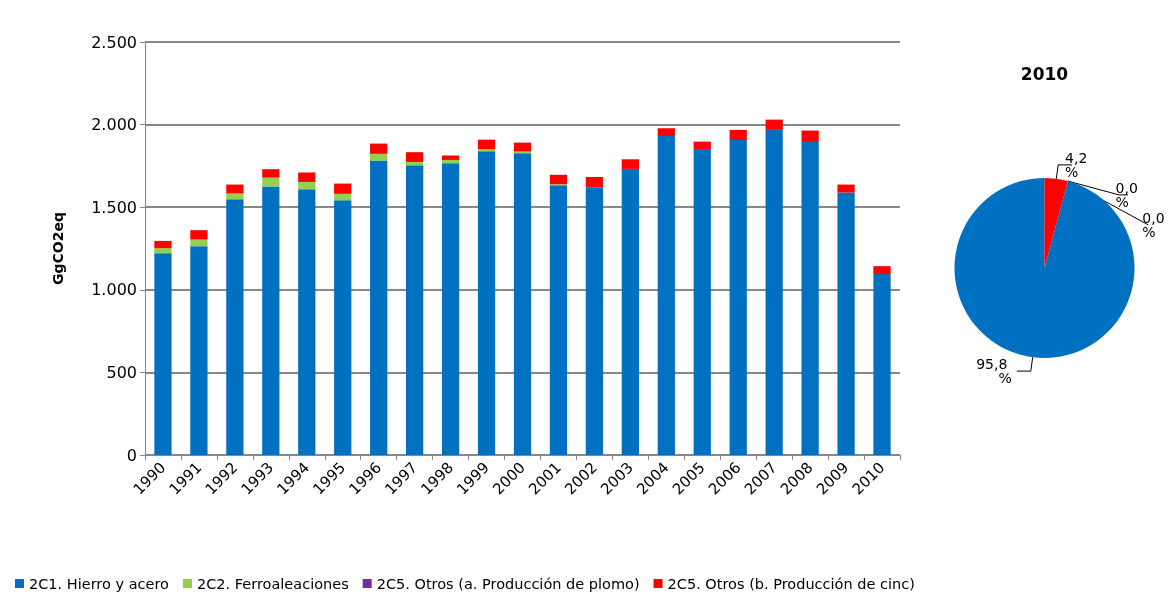  Describe the element at coordinates (58, 248) in the screenshot. I see `y-axis-title: GgCO2eq` at that location.